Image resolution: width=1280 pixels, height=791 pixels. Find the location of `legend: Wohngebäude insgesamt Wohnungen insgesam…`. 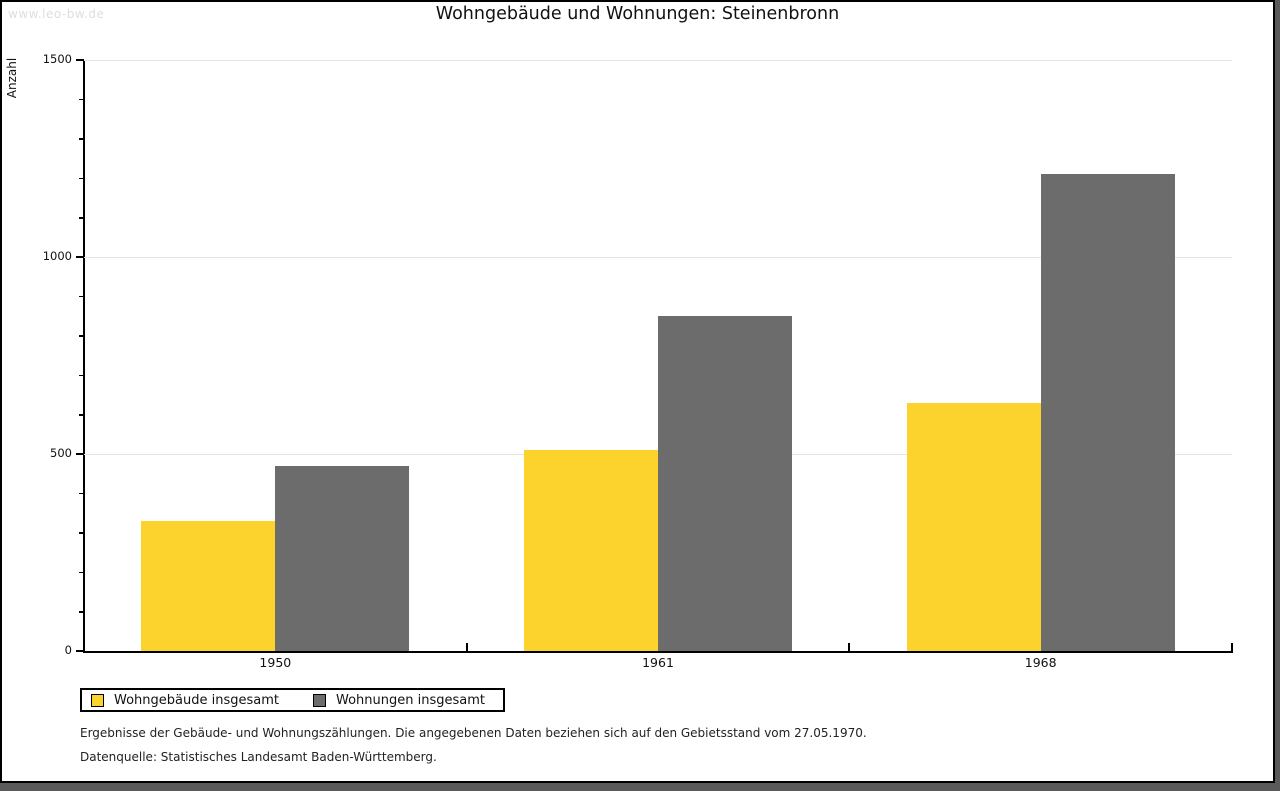

legend: Wohngebäude insgesamt Wohnungen insgesam… is located at coordinates (292, 700).